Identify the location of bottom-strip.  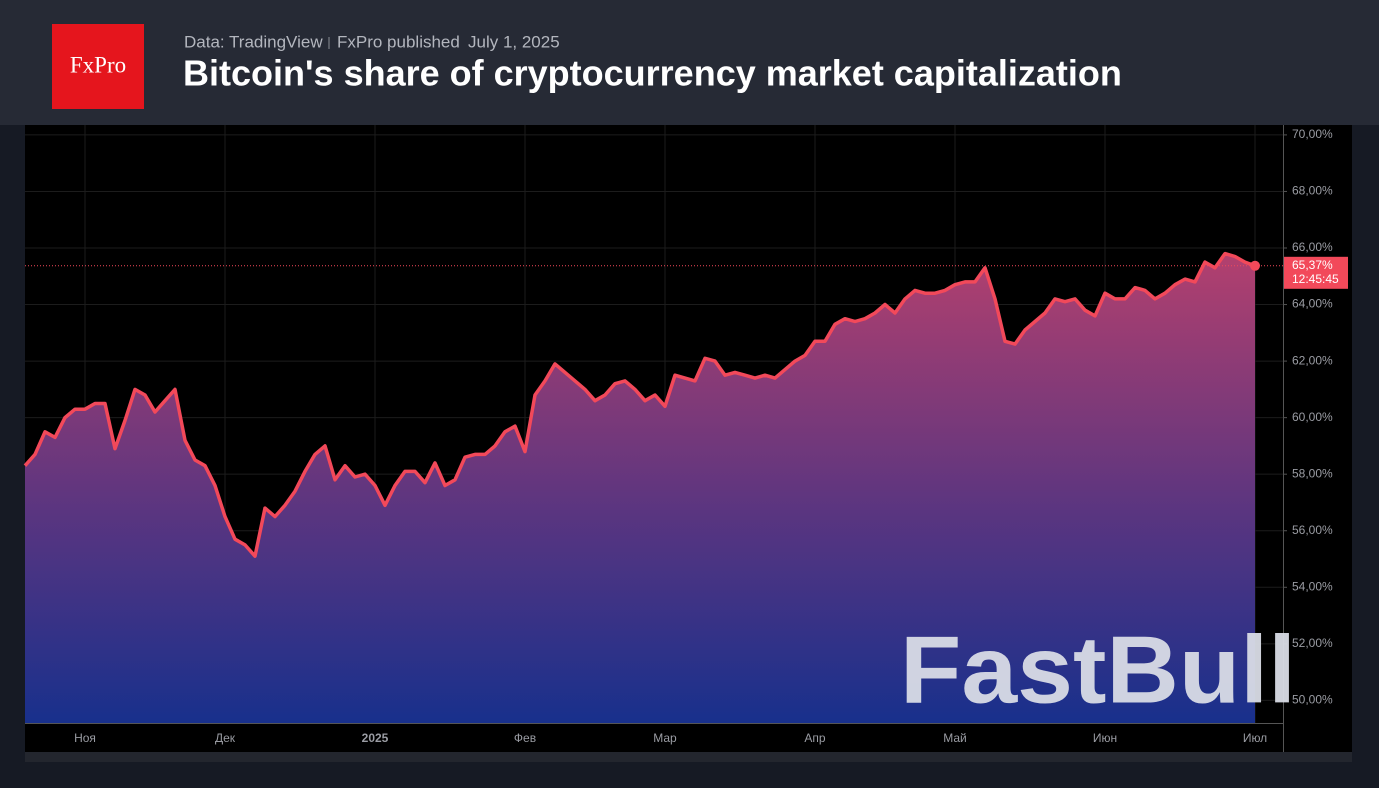
(688, 757).